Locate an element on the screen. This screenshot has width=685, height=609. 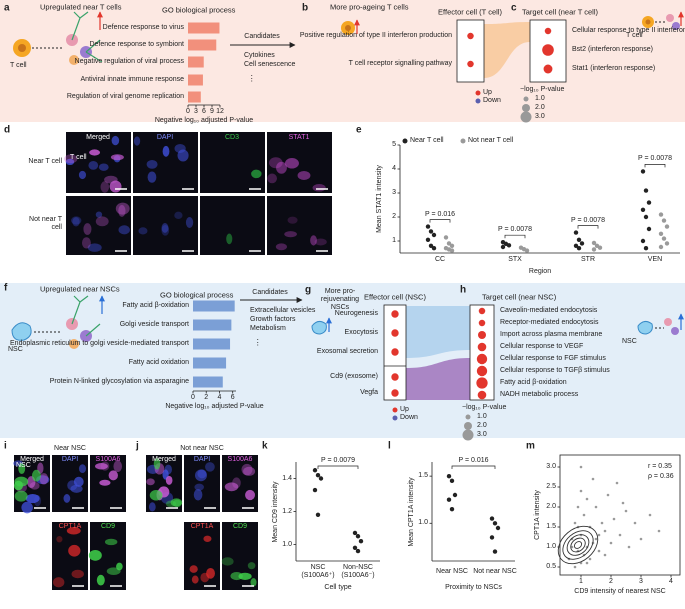
label: a is located at coordinates (7, 8).